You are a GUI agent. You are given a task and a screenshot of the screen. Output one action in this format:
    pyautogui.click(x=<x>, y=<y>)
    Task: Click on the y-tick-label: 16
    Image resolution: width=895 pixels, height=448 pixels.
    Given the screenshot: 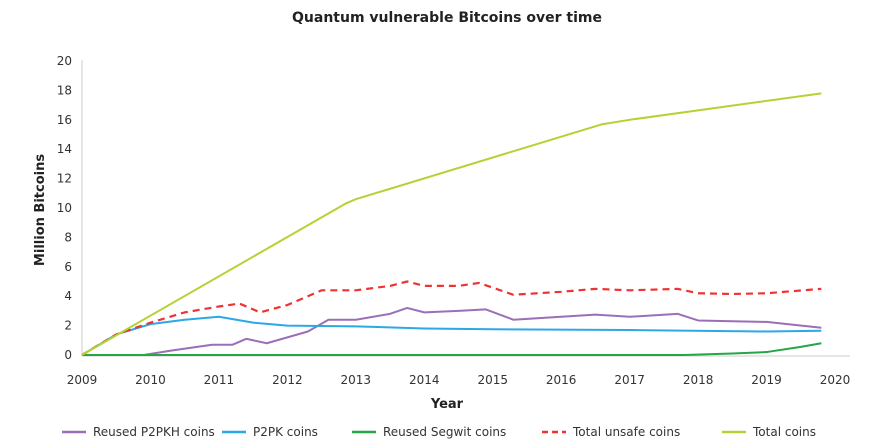 What is the action you would take?
    pyautogui.click(x=64, y=120)
    